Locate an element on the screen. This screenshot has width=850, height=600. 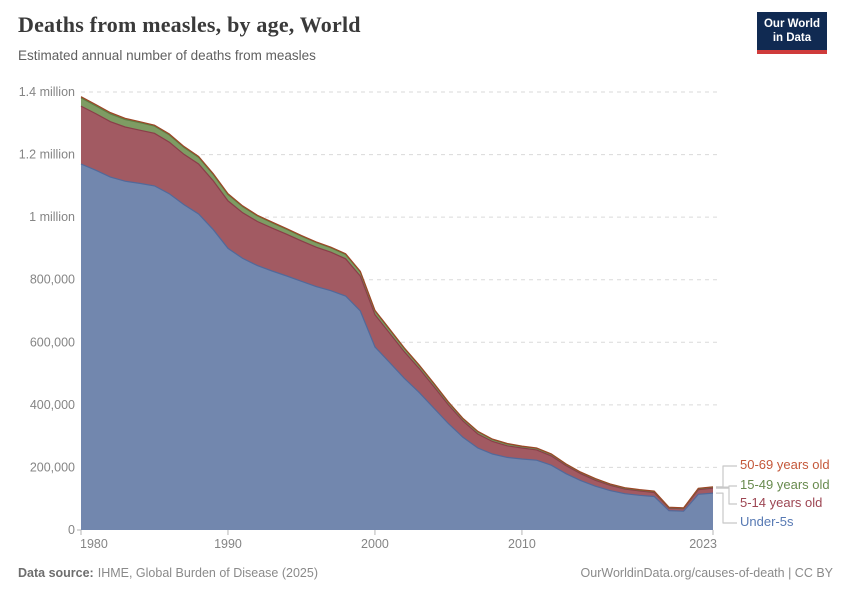
svg-text: 0 is located at coordinates (71, 530).